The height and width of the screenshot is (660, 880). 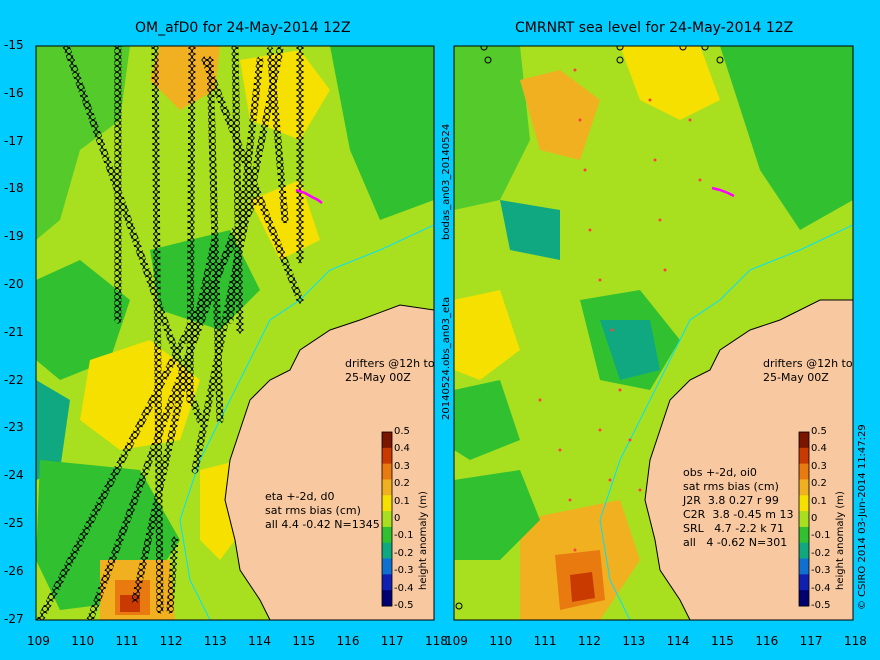 I want to click on lat-tick: -25, so click(x=14, y=523).